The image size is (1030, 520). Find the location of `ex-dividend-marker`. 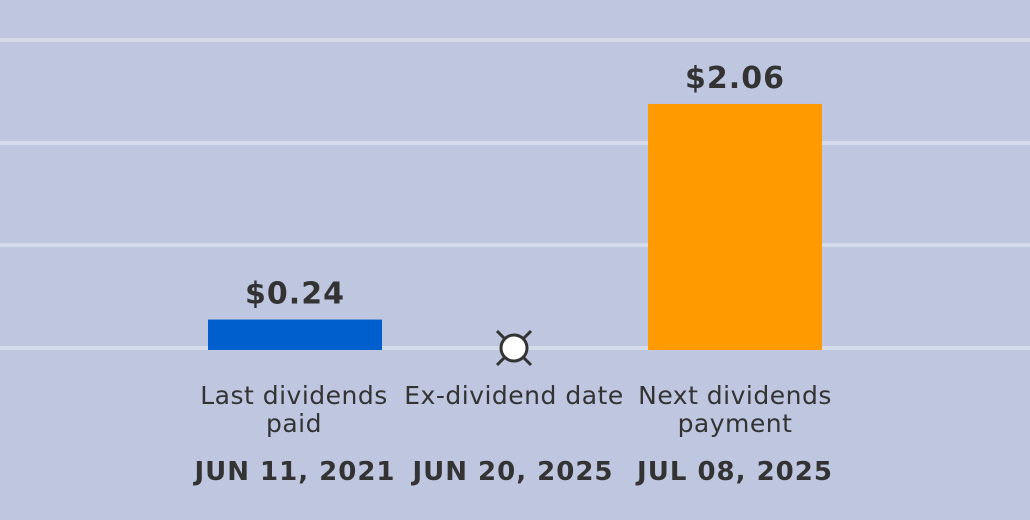

ex-dividend-marker is located at coordinates (514, 348).